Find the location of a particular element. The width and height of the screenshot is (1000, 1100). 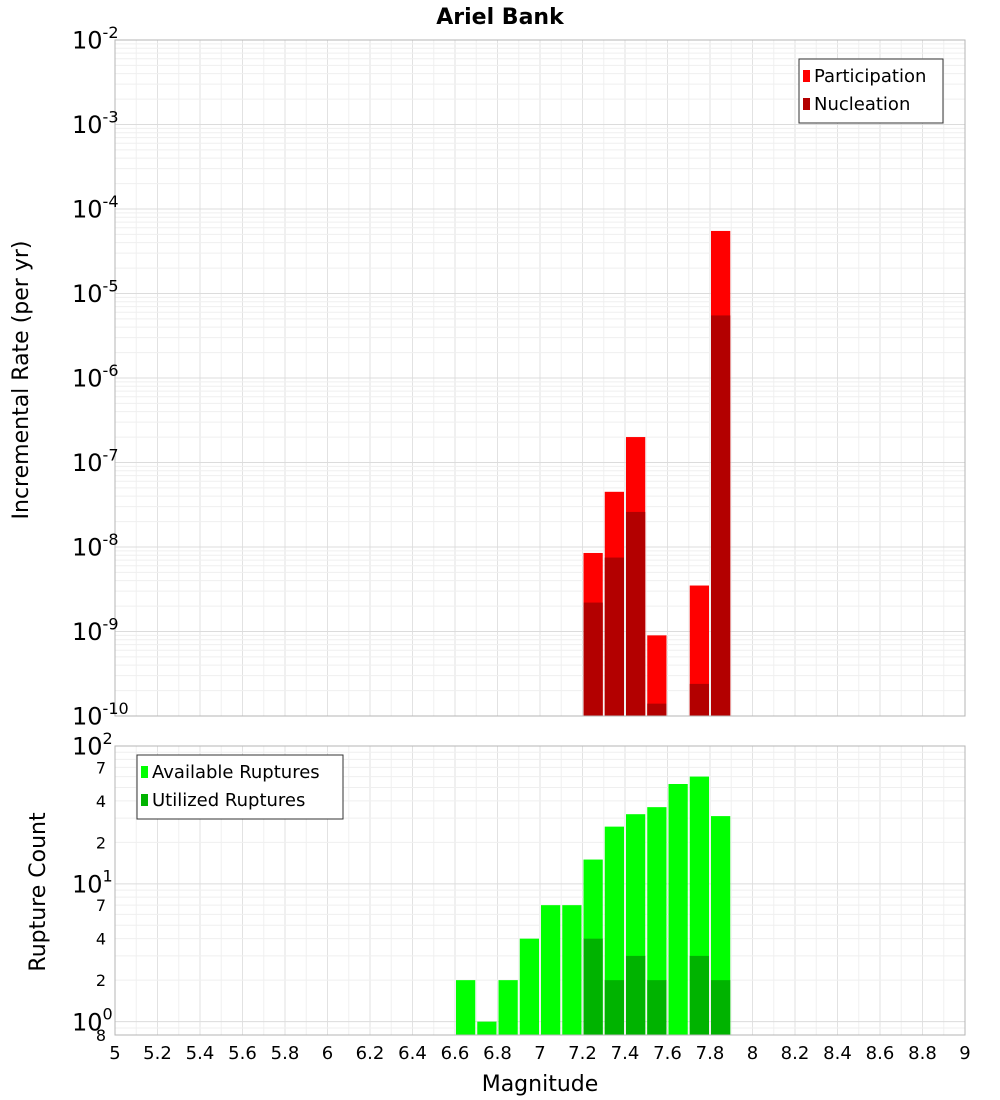

legend-entry: Nucleation is located at coordinates (862, 104).